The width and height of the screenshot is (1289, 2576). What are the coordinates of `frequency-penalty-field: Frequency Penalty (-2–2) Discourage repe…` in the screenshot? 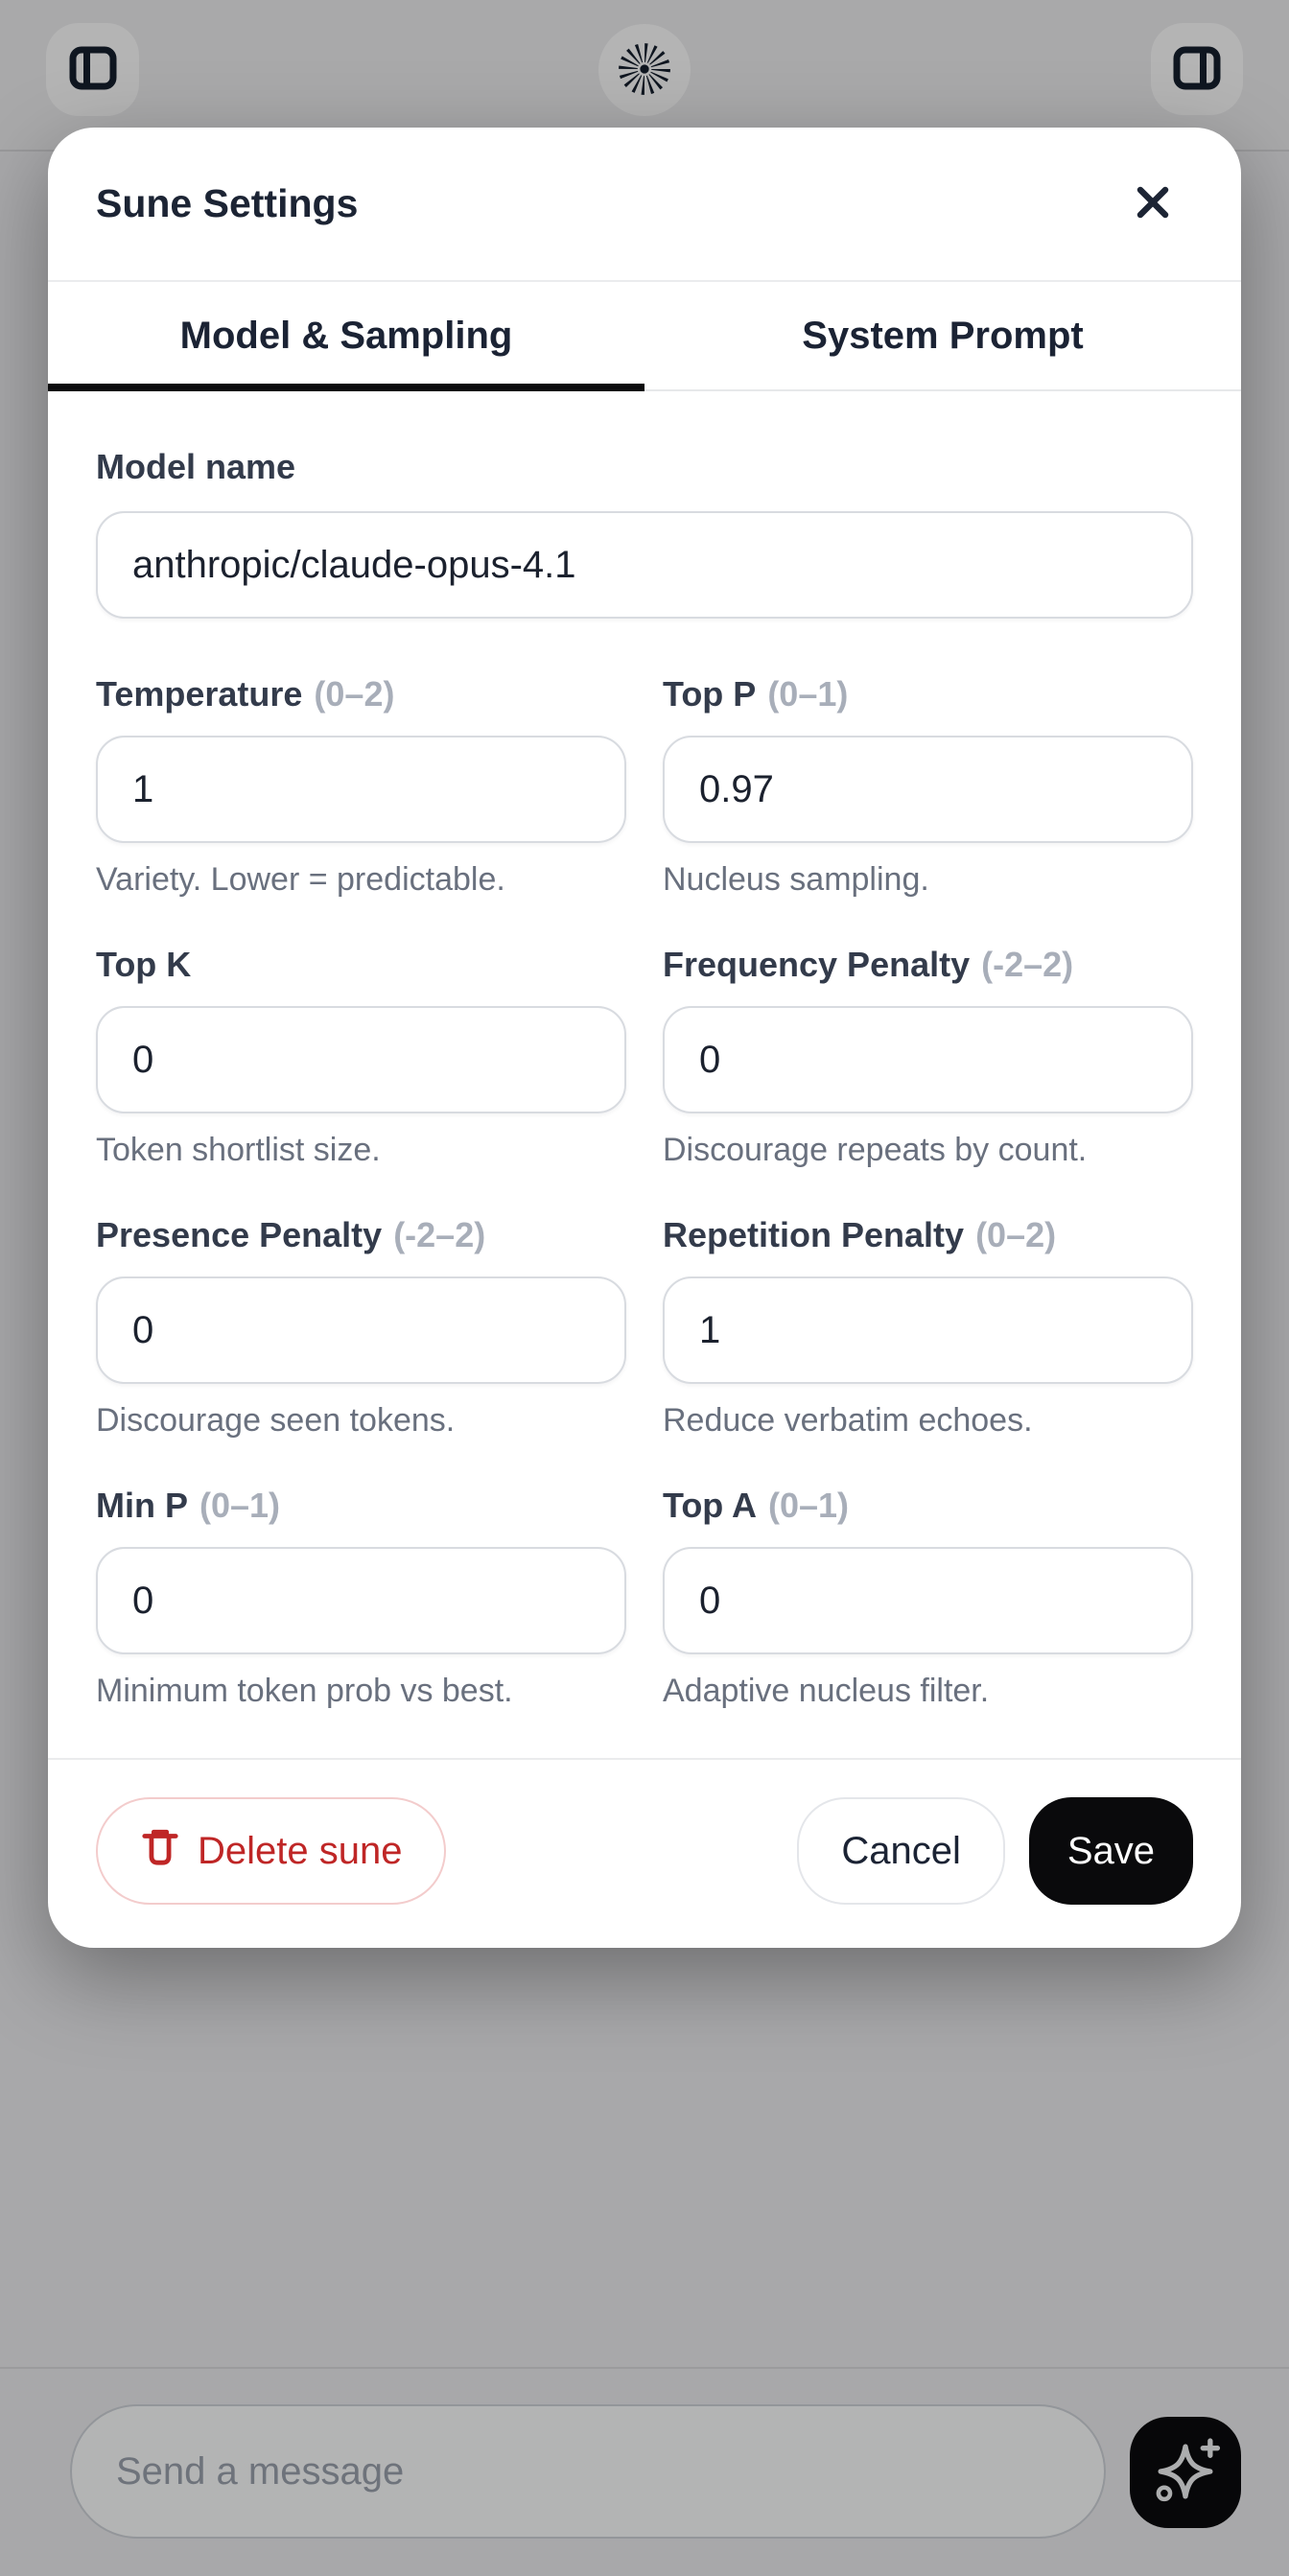 It's located at (928, 1056).